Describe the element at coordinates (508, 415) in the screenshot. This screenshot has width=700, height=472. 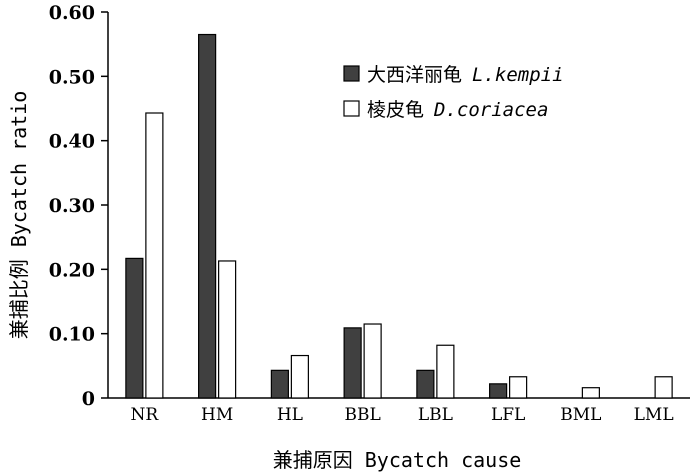
I see `x-tick-label: LFL` at that location.